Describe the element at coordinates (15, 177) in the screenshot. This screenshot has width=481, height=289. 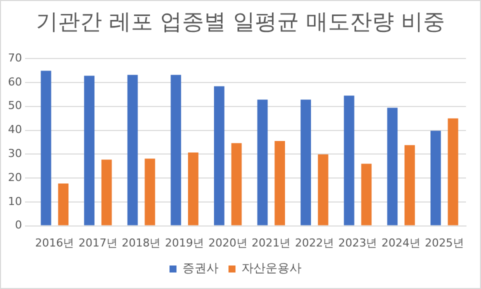
I see `y-tick-label: 20` at that location.